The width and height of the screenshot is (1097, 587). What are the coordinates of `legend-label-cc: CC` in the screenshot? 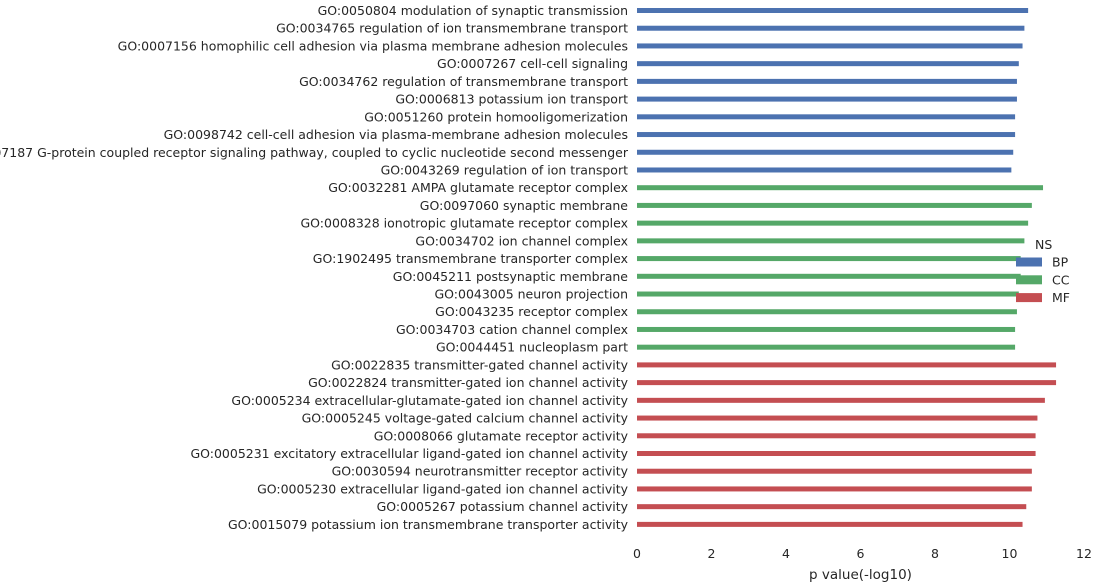 It's located at (1061, 279).